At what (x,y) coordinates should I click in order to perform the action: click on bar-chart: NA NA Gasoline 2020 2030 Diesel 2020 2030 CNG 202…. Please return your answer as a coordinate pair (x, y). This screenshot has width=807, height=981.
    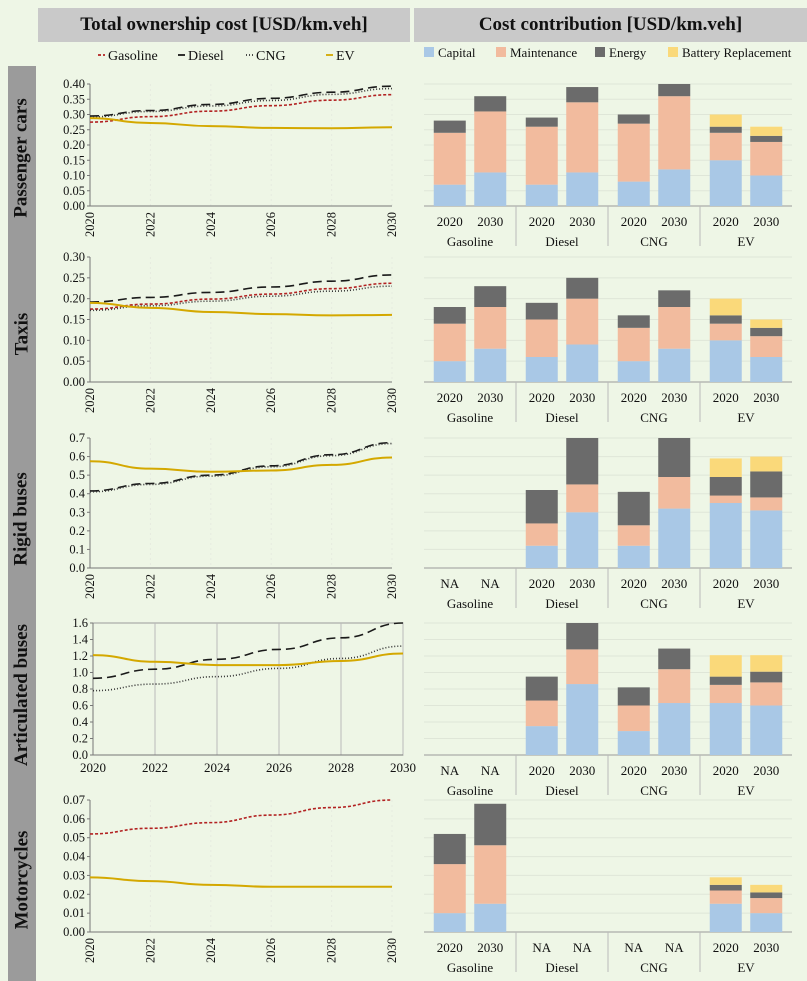
    Looking at the image, I should click on (608, 524).